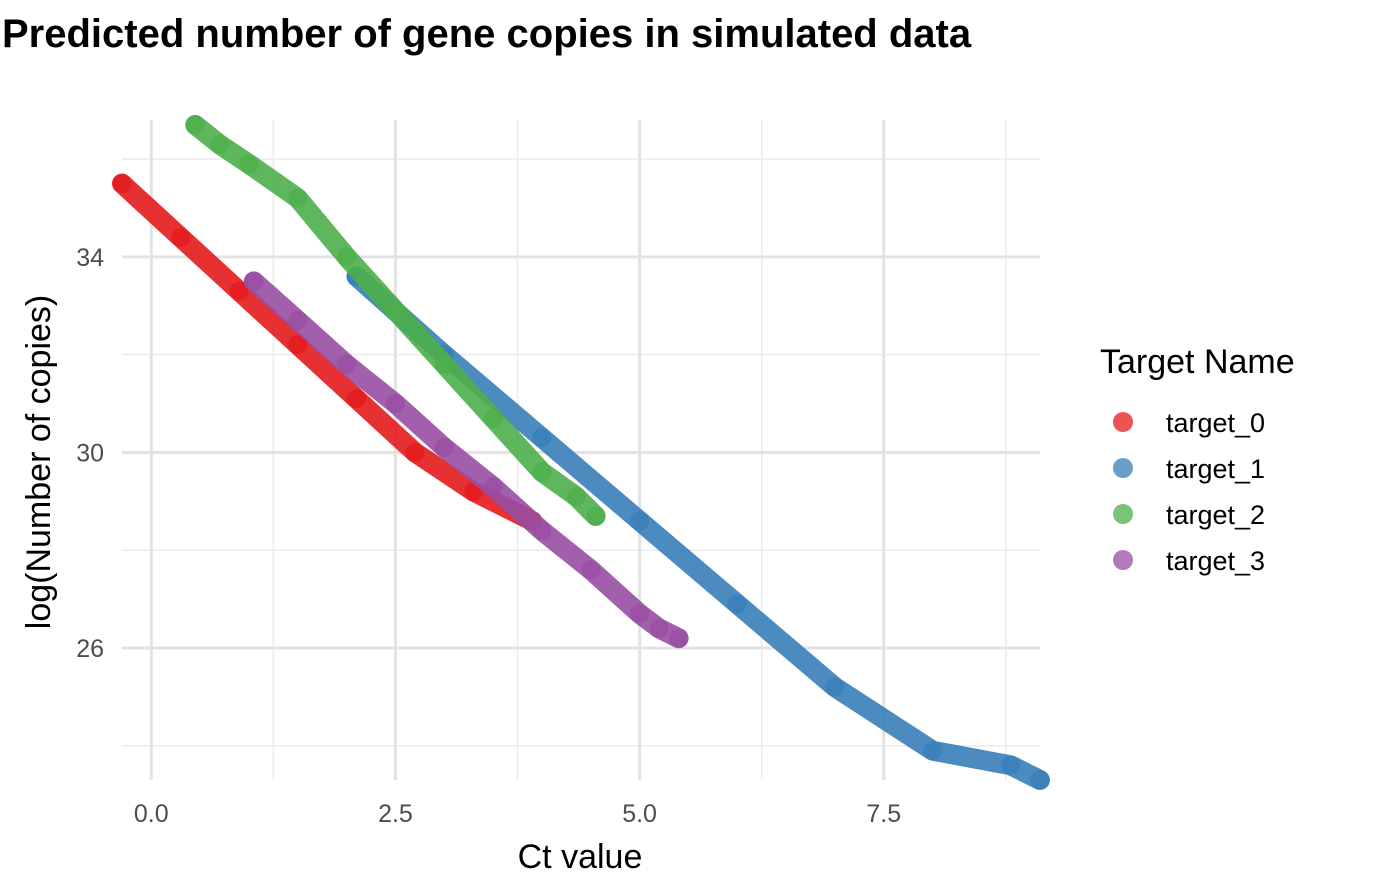 The image size is (1374, 896). Describe the element at coordinates (1197, 362) in the screenshot. I see `legend-title: Target Name` at that location.